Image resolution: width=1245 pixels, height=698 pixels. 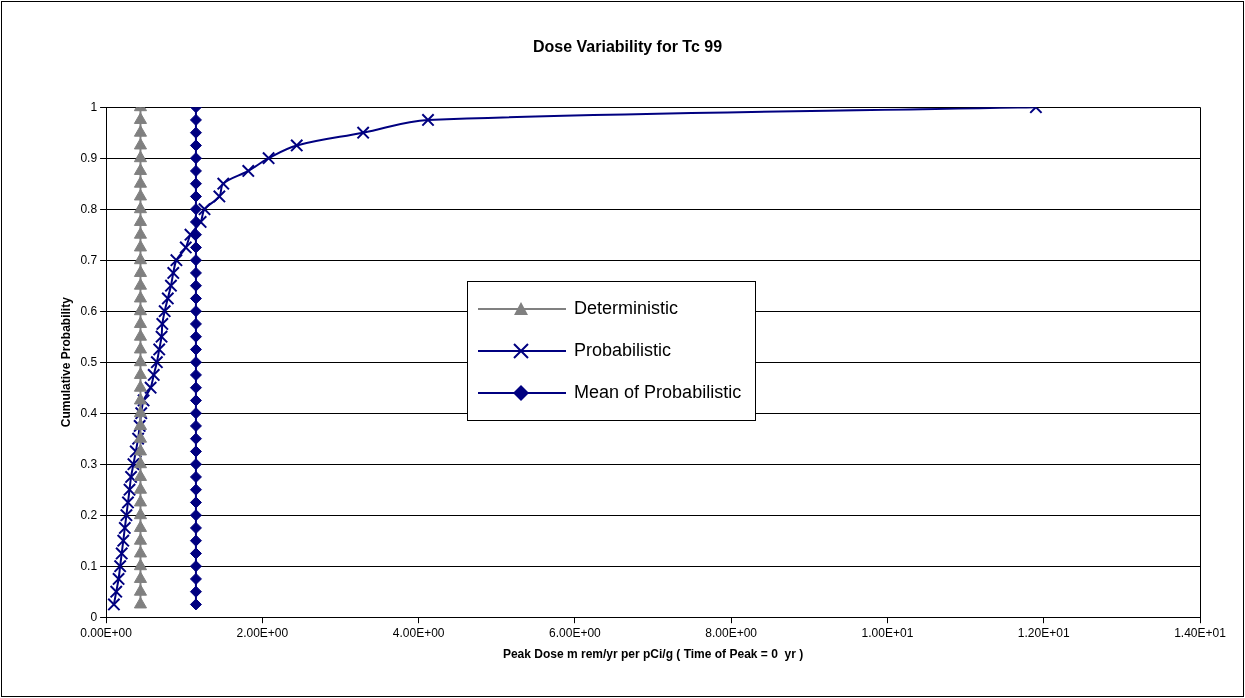 I want to click on y-tick-label: 0.6, so click(x=89, y=310).